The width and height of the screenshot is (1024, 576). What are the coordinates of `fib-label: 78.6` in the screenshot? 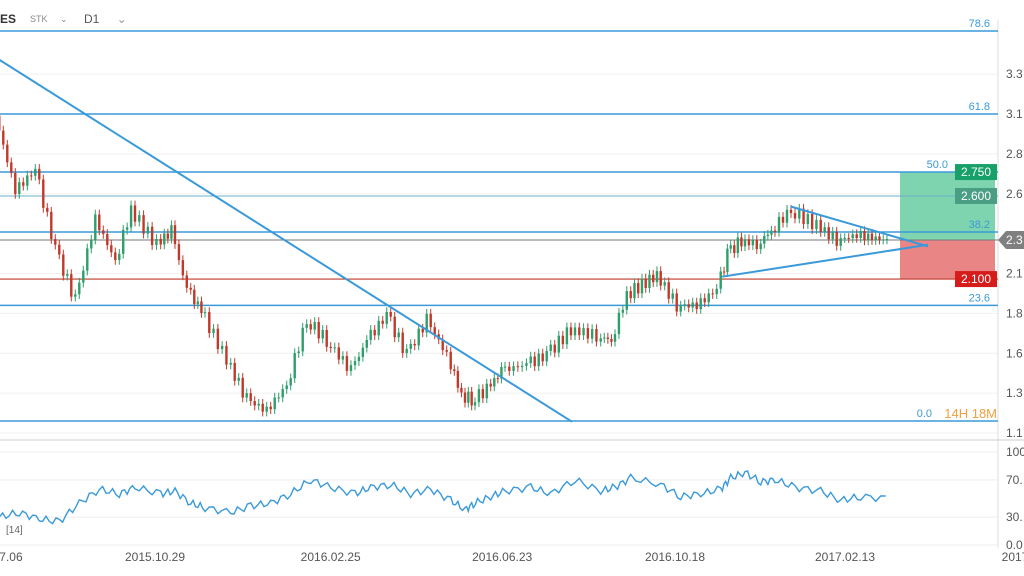 It's located at (979, 24).